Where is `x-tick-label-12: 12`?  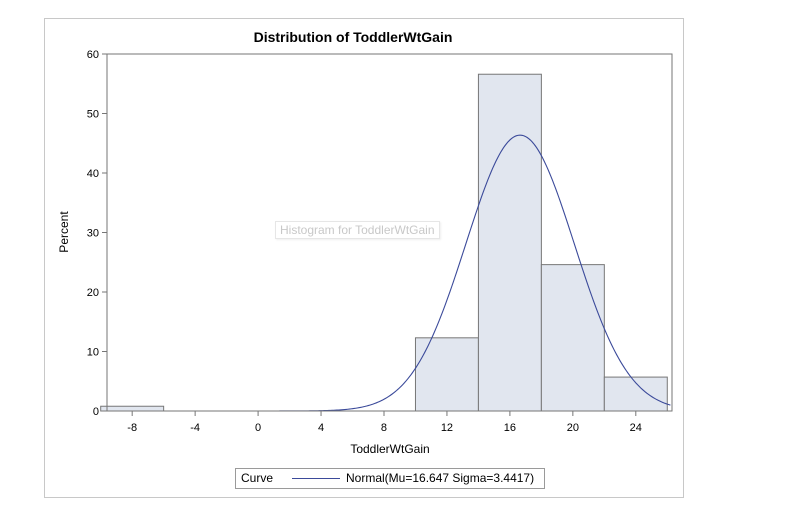
x-tick-label-12: 12 is located at coordinates (447, 428).